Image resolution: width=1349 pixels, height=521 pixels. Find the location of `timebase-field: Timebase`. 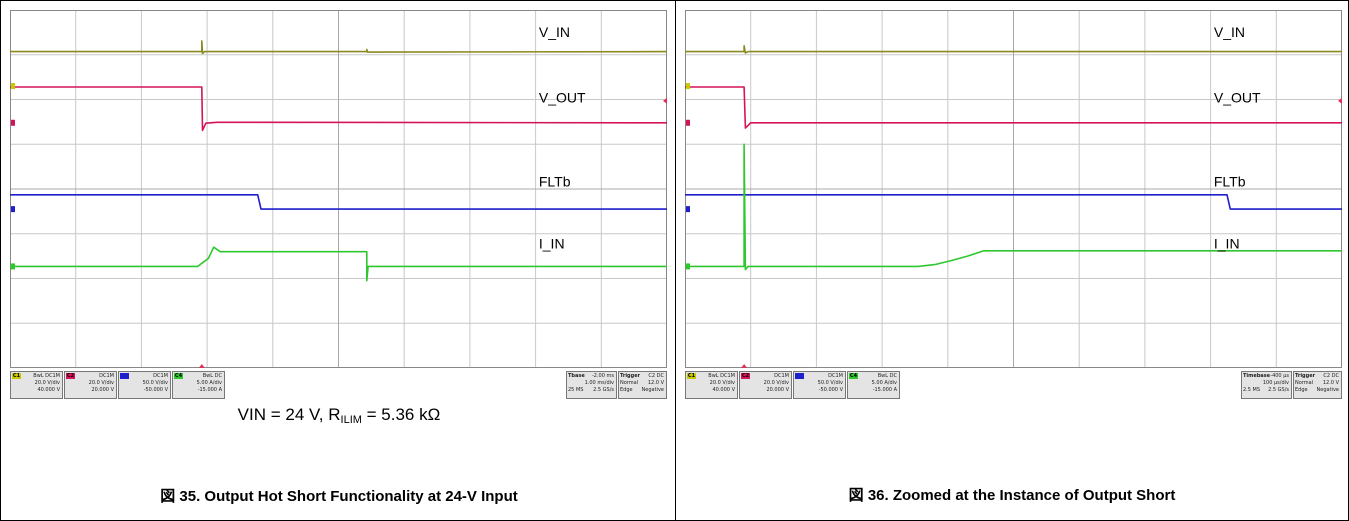

timebase-field: Timebase is located at coordinates (1257, 376).